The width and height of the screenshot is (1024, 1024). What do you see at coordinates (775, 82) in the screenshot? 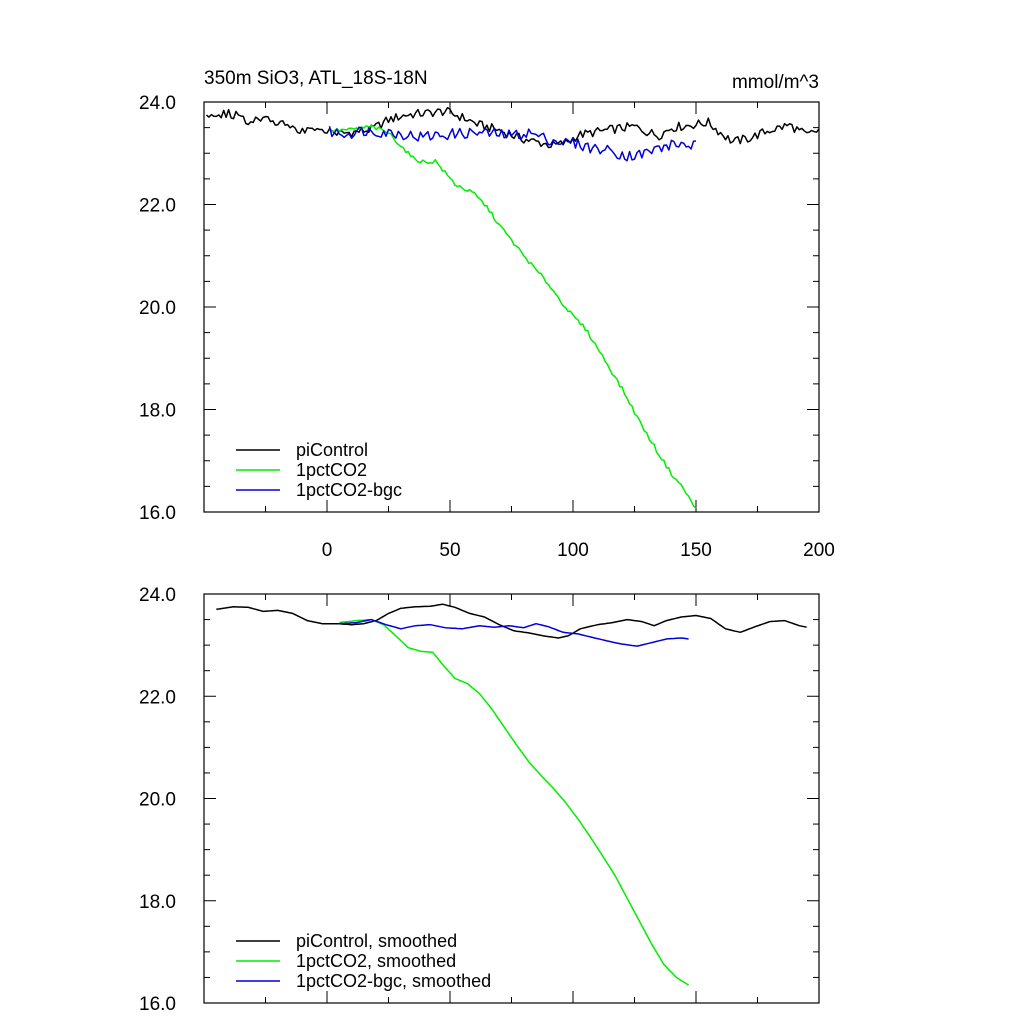
I see `units-label: mmol/m^3` at bounding box center [775, 82].